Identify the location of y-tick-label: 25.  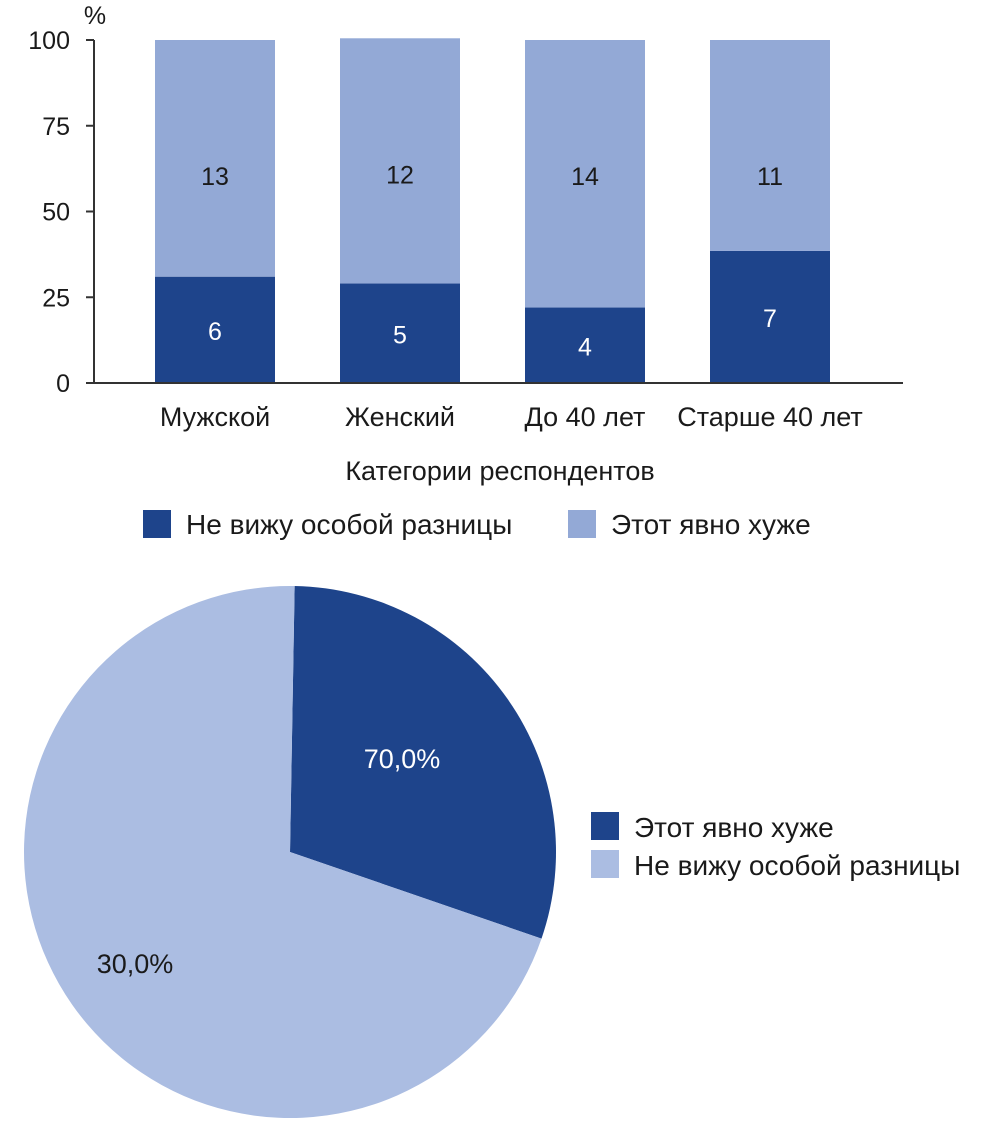
(56, 298).